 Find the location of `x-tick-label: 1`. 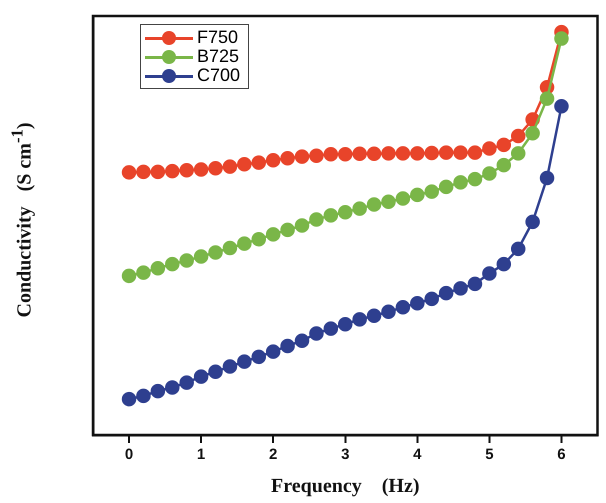

x-tick-label: 1 is located at coordinates (201, 455).